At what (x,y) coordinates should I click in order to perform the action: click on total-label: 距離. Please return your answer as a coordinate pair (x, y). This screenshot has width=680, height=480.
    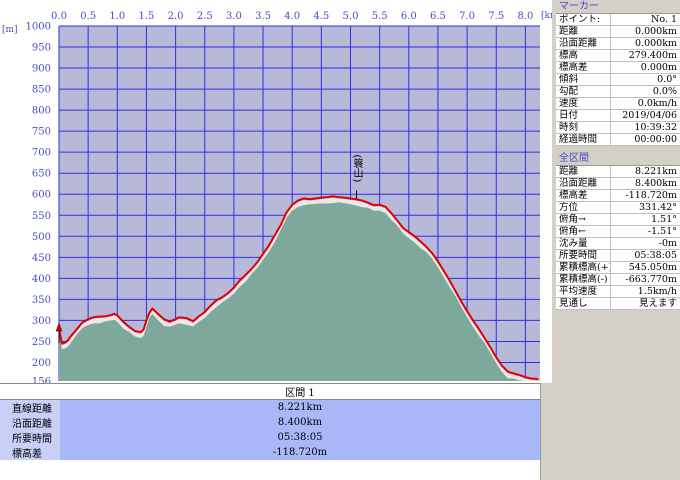
    Looking at the image, I should click on (583, 172).